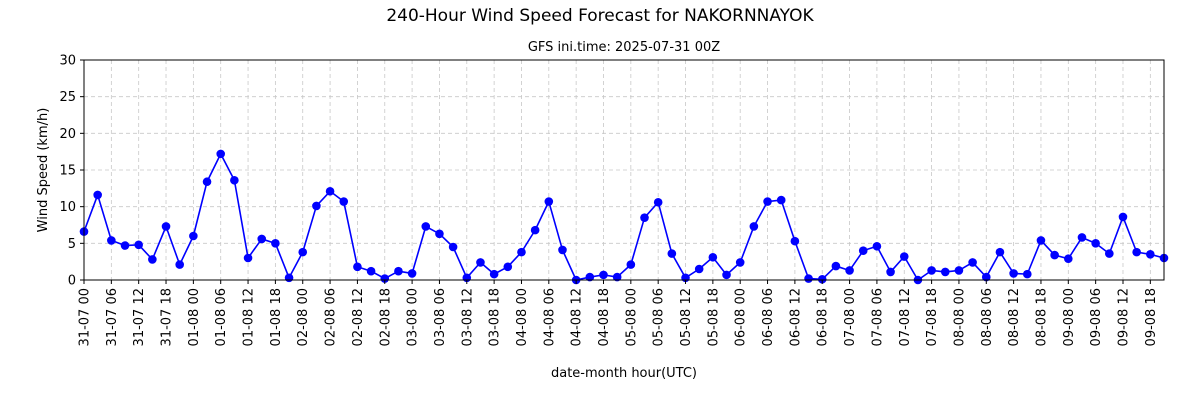  I want to click on x-tick-label: 03-08 00, so click(413, 317).